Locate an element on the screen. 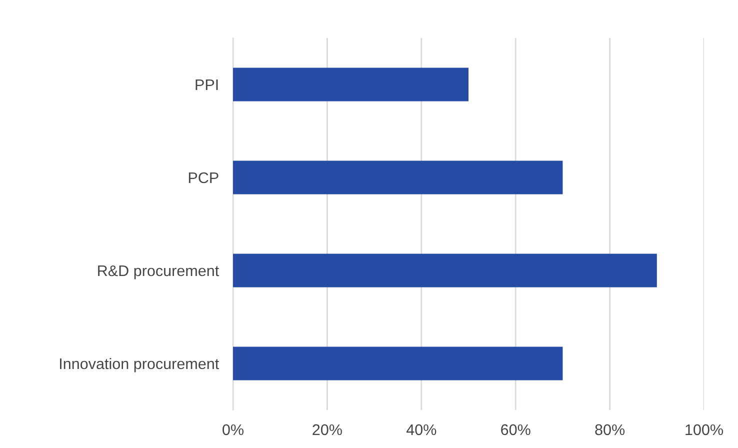 This screenshot has width=738, height=448. x-tick-label: 0% is located at coordinates (233, 430).